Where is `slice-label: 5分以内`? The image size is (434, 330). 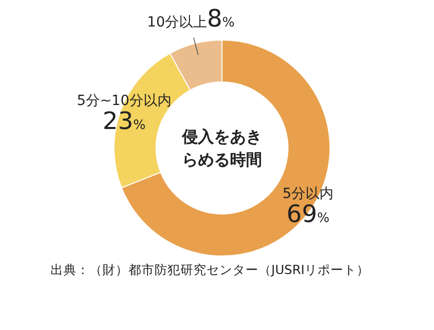 slice-label: 5分以内 is located at coordinates (308, 194).